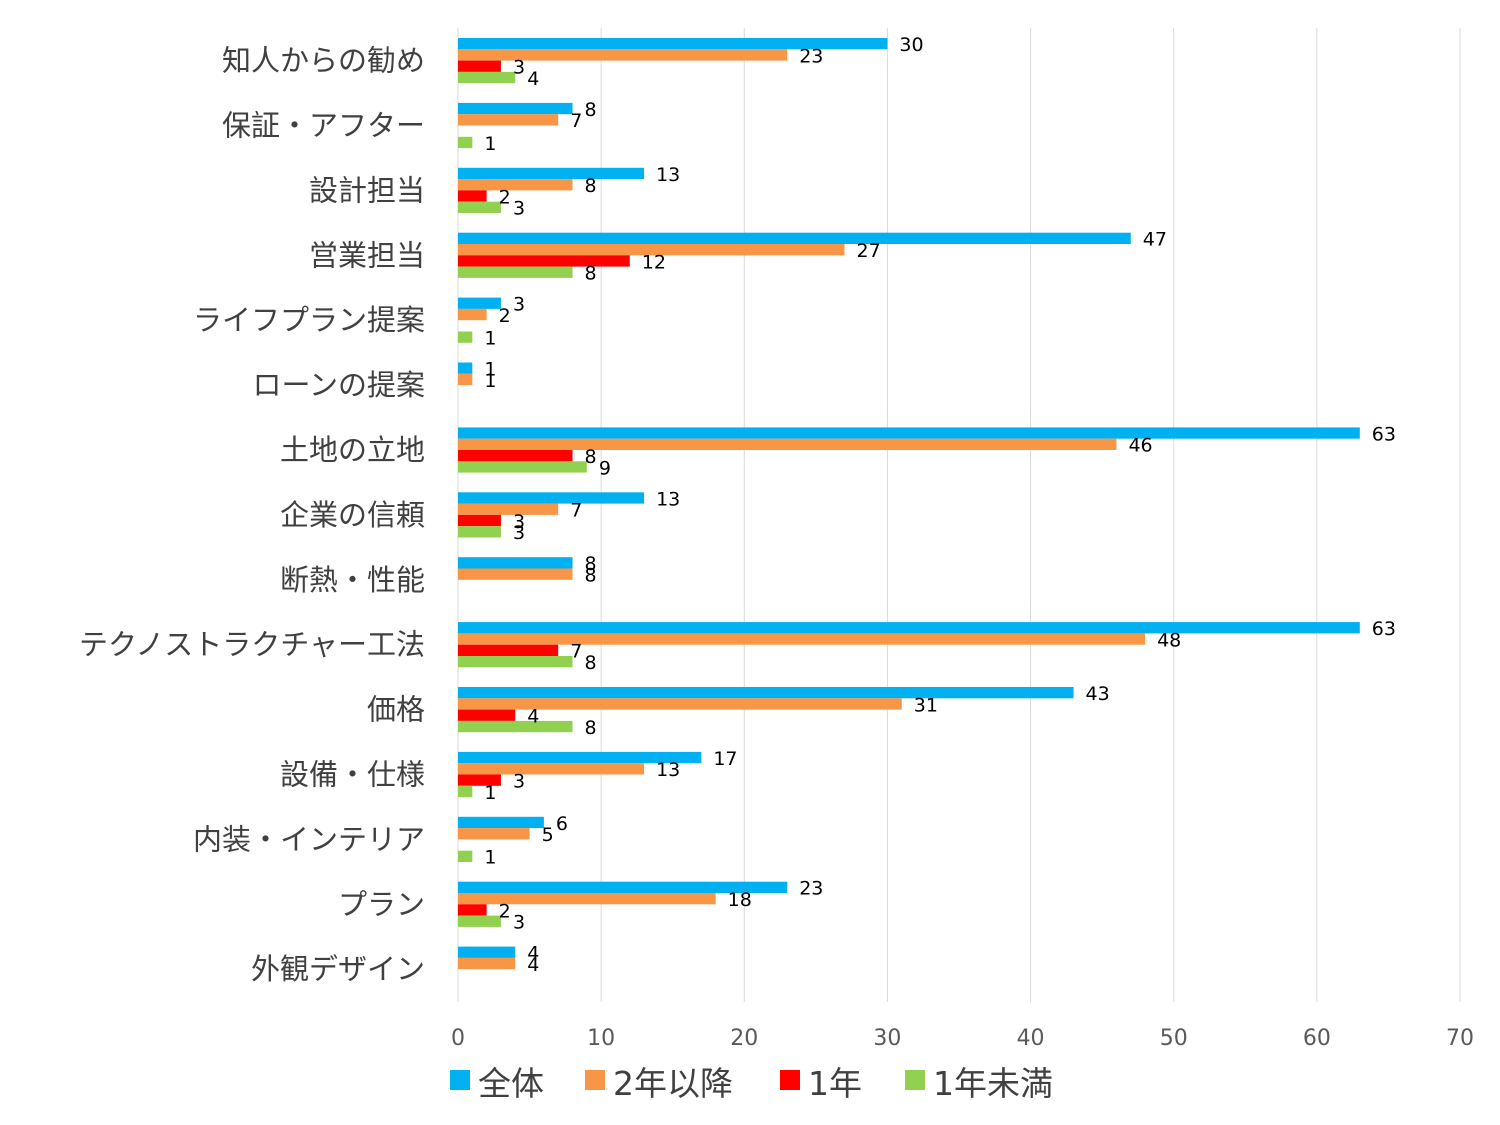 Image resolution: width=1500 pixels, height=1125 pixels. What do you see at coordinates (1098, 694) in the screenshot?
I see `data-label: 43` at bounding box center [1098, 694].